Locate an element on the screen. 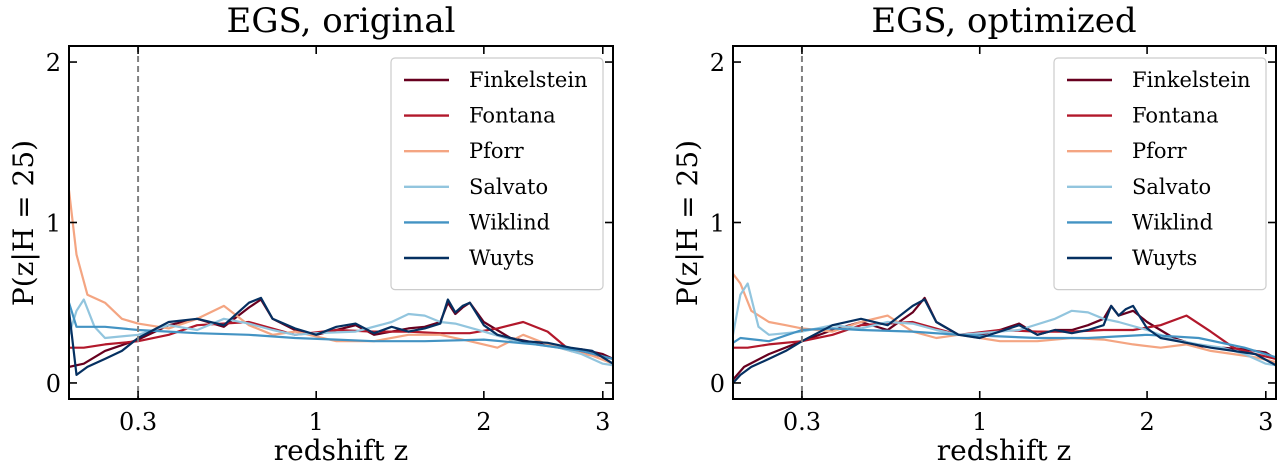 The width and height of the screenshot is (1281, 466). left-y-tick-label: 0 is located at coordinates (53, 384).